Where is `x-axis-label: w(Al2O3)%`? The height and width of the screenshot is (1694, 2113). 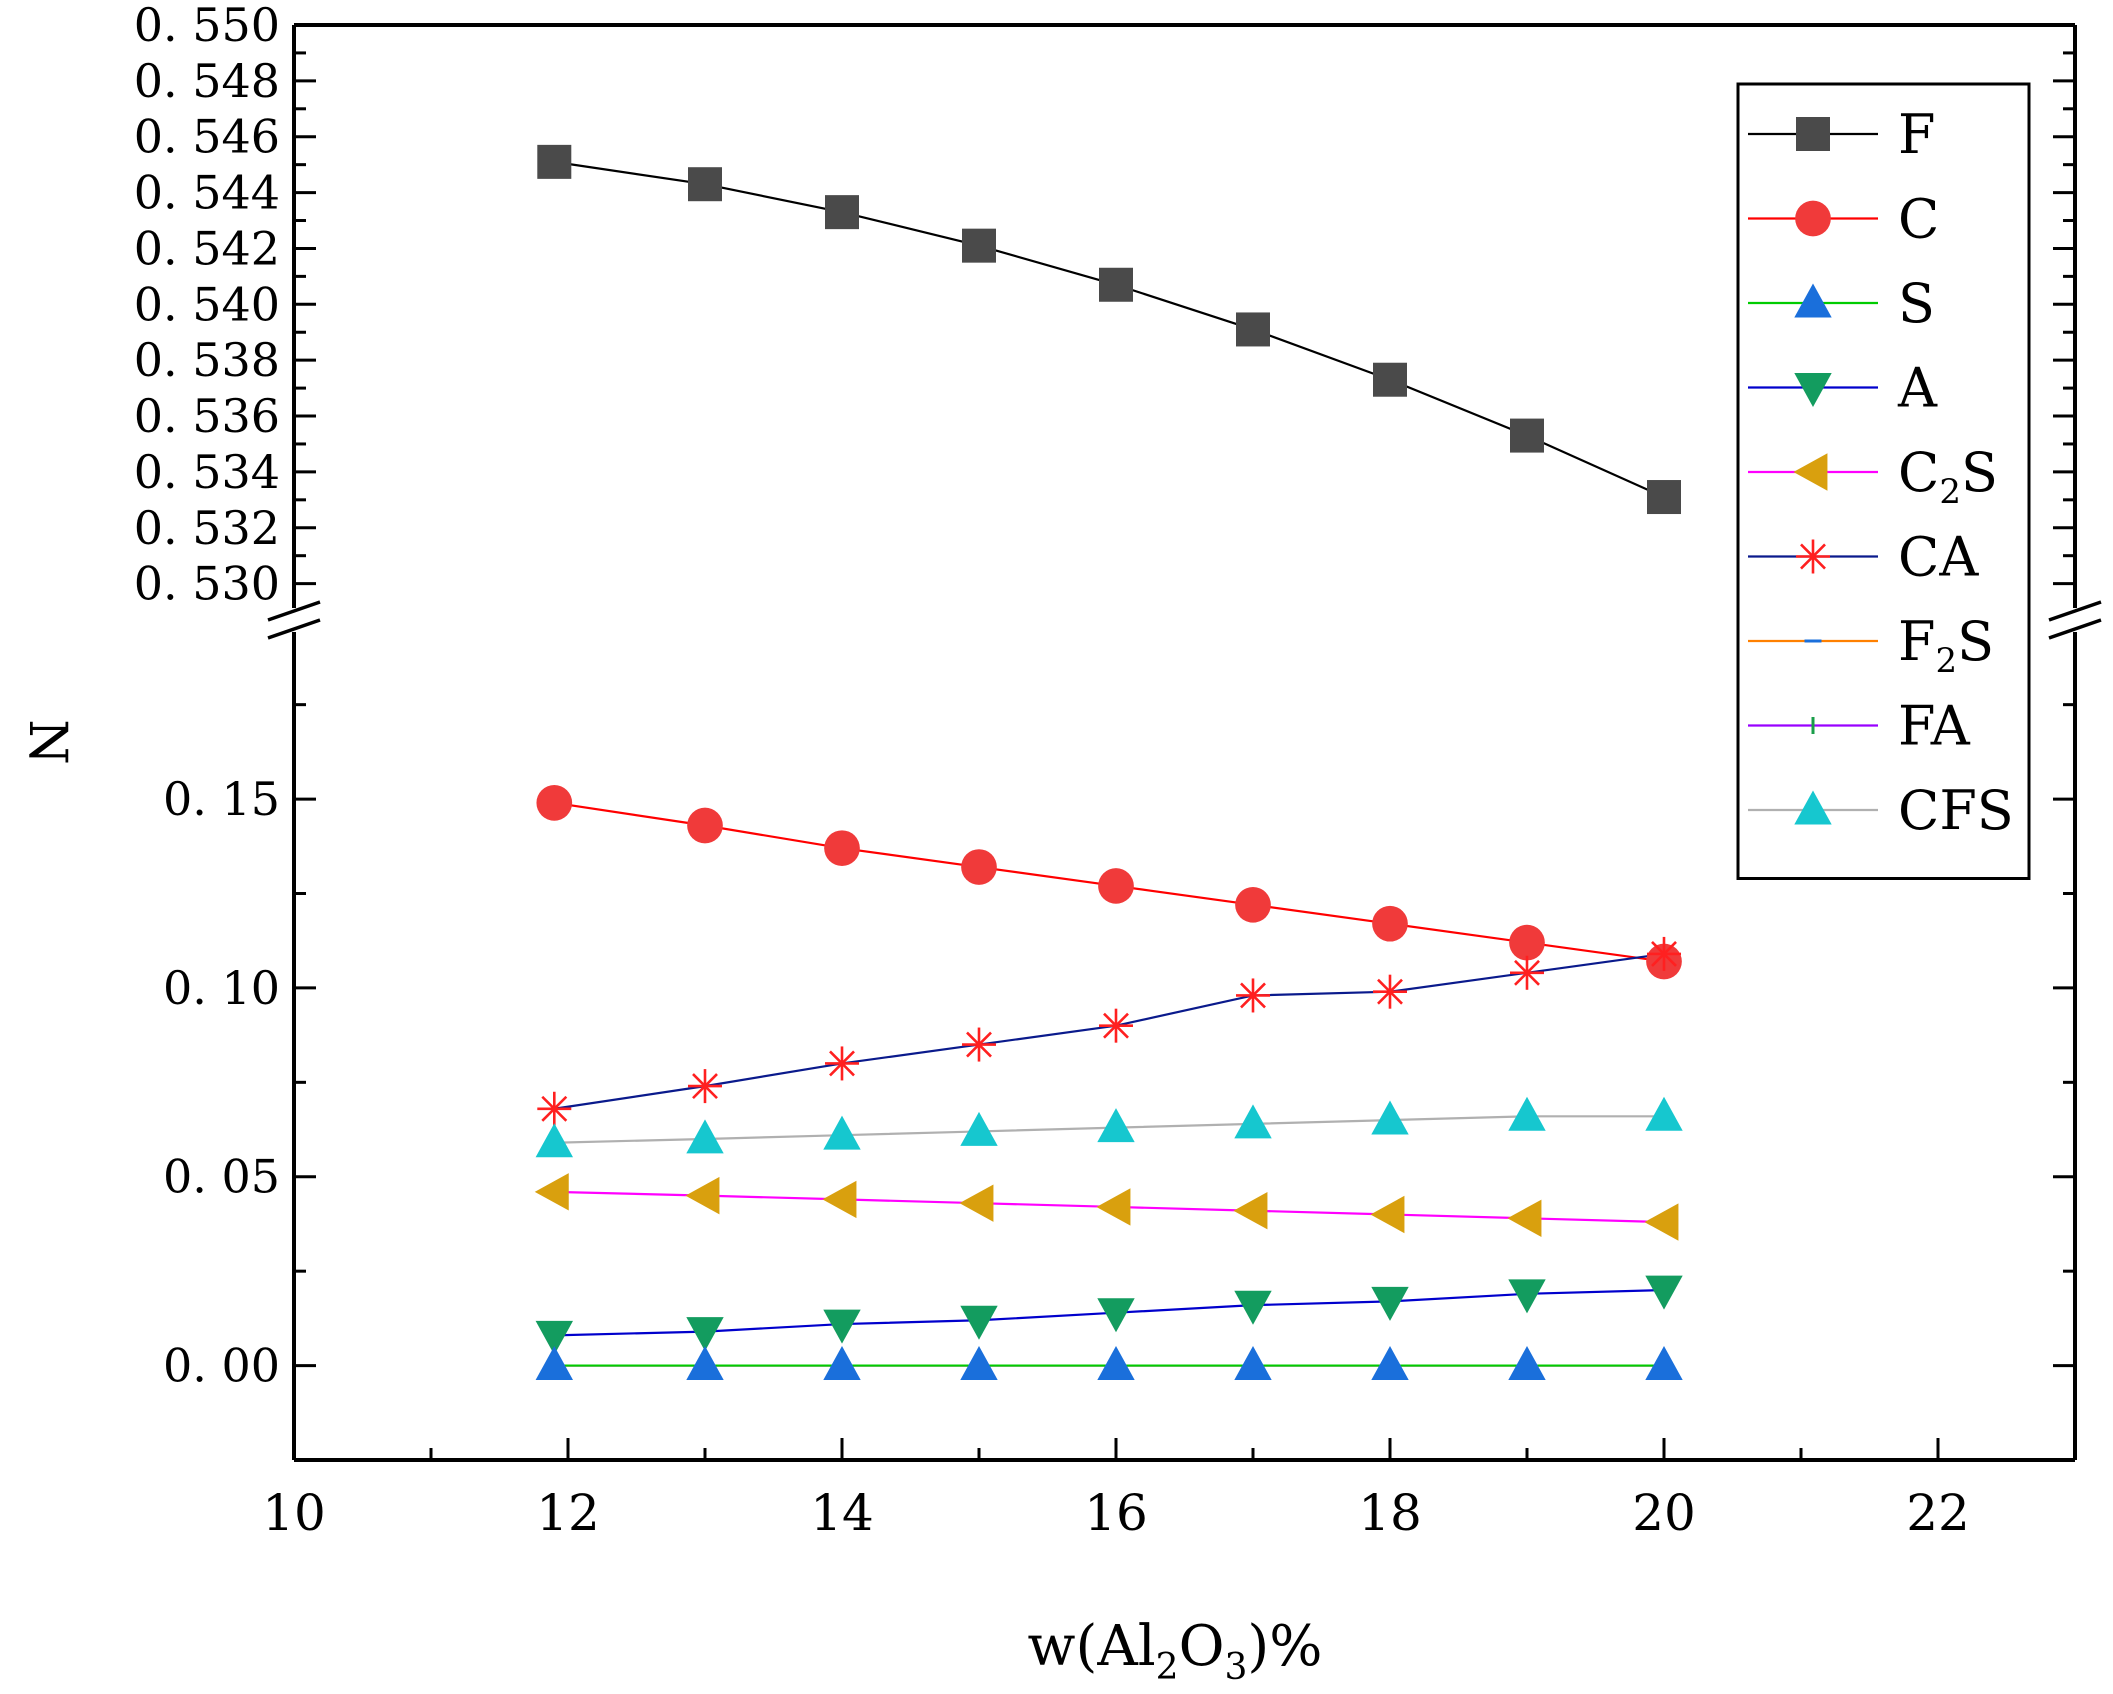 x-axis-label: w(Al2O3)% is located at coordinates (1175, 1651).